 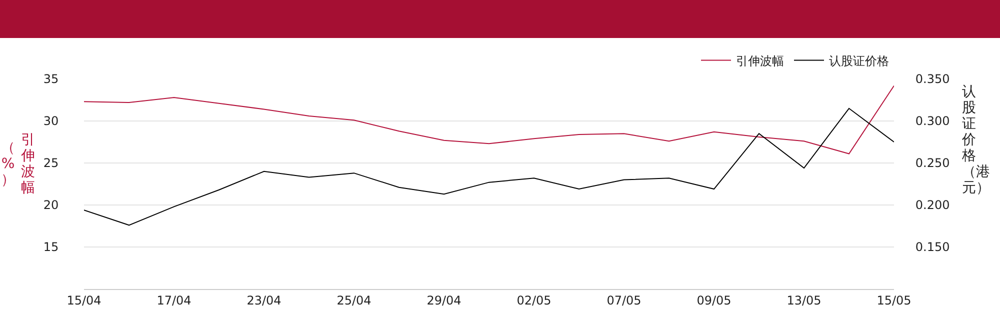 What do you see at coordinates (264, 300) in the screenshot?
I see `x-tick-label: 23/04` at bounding box center [264, 300].